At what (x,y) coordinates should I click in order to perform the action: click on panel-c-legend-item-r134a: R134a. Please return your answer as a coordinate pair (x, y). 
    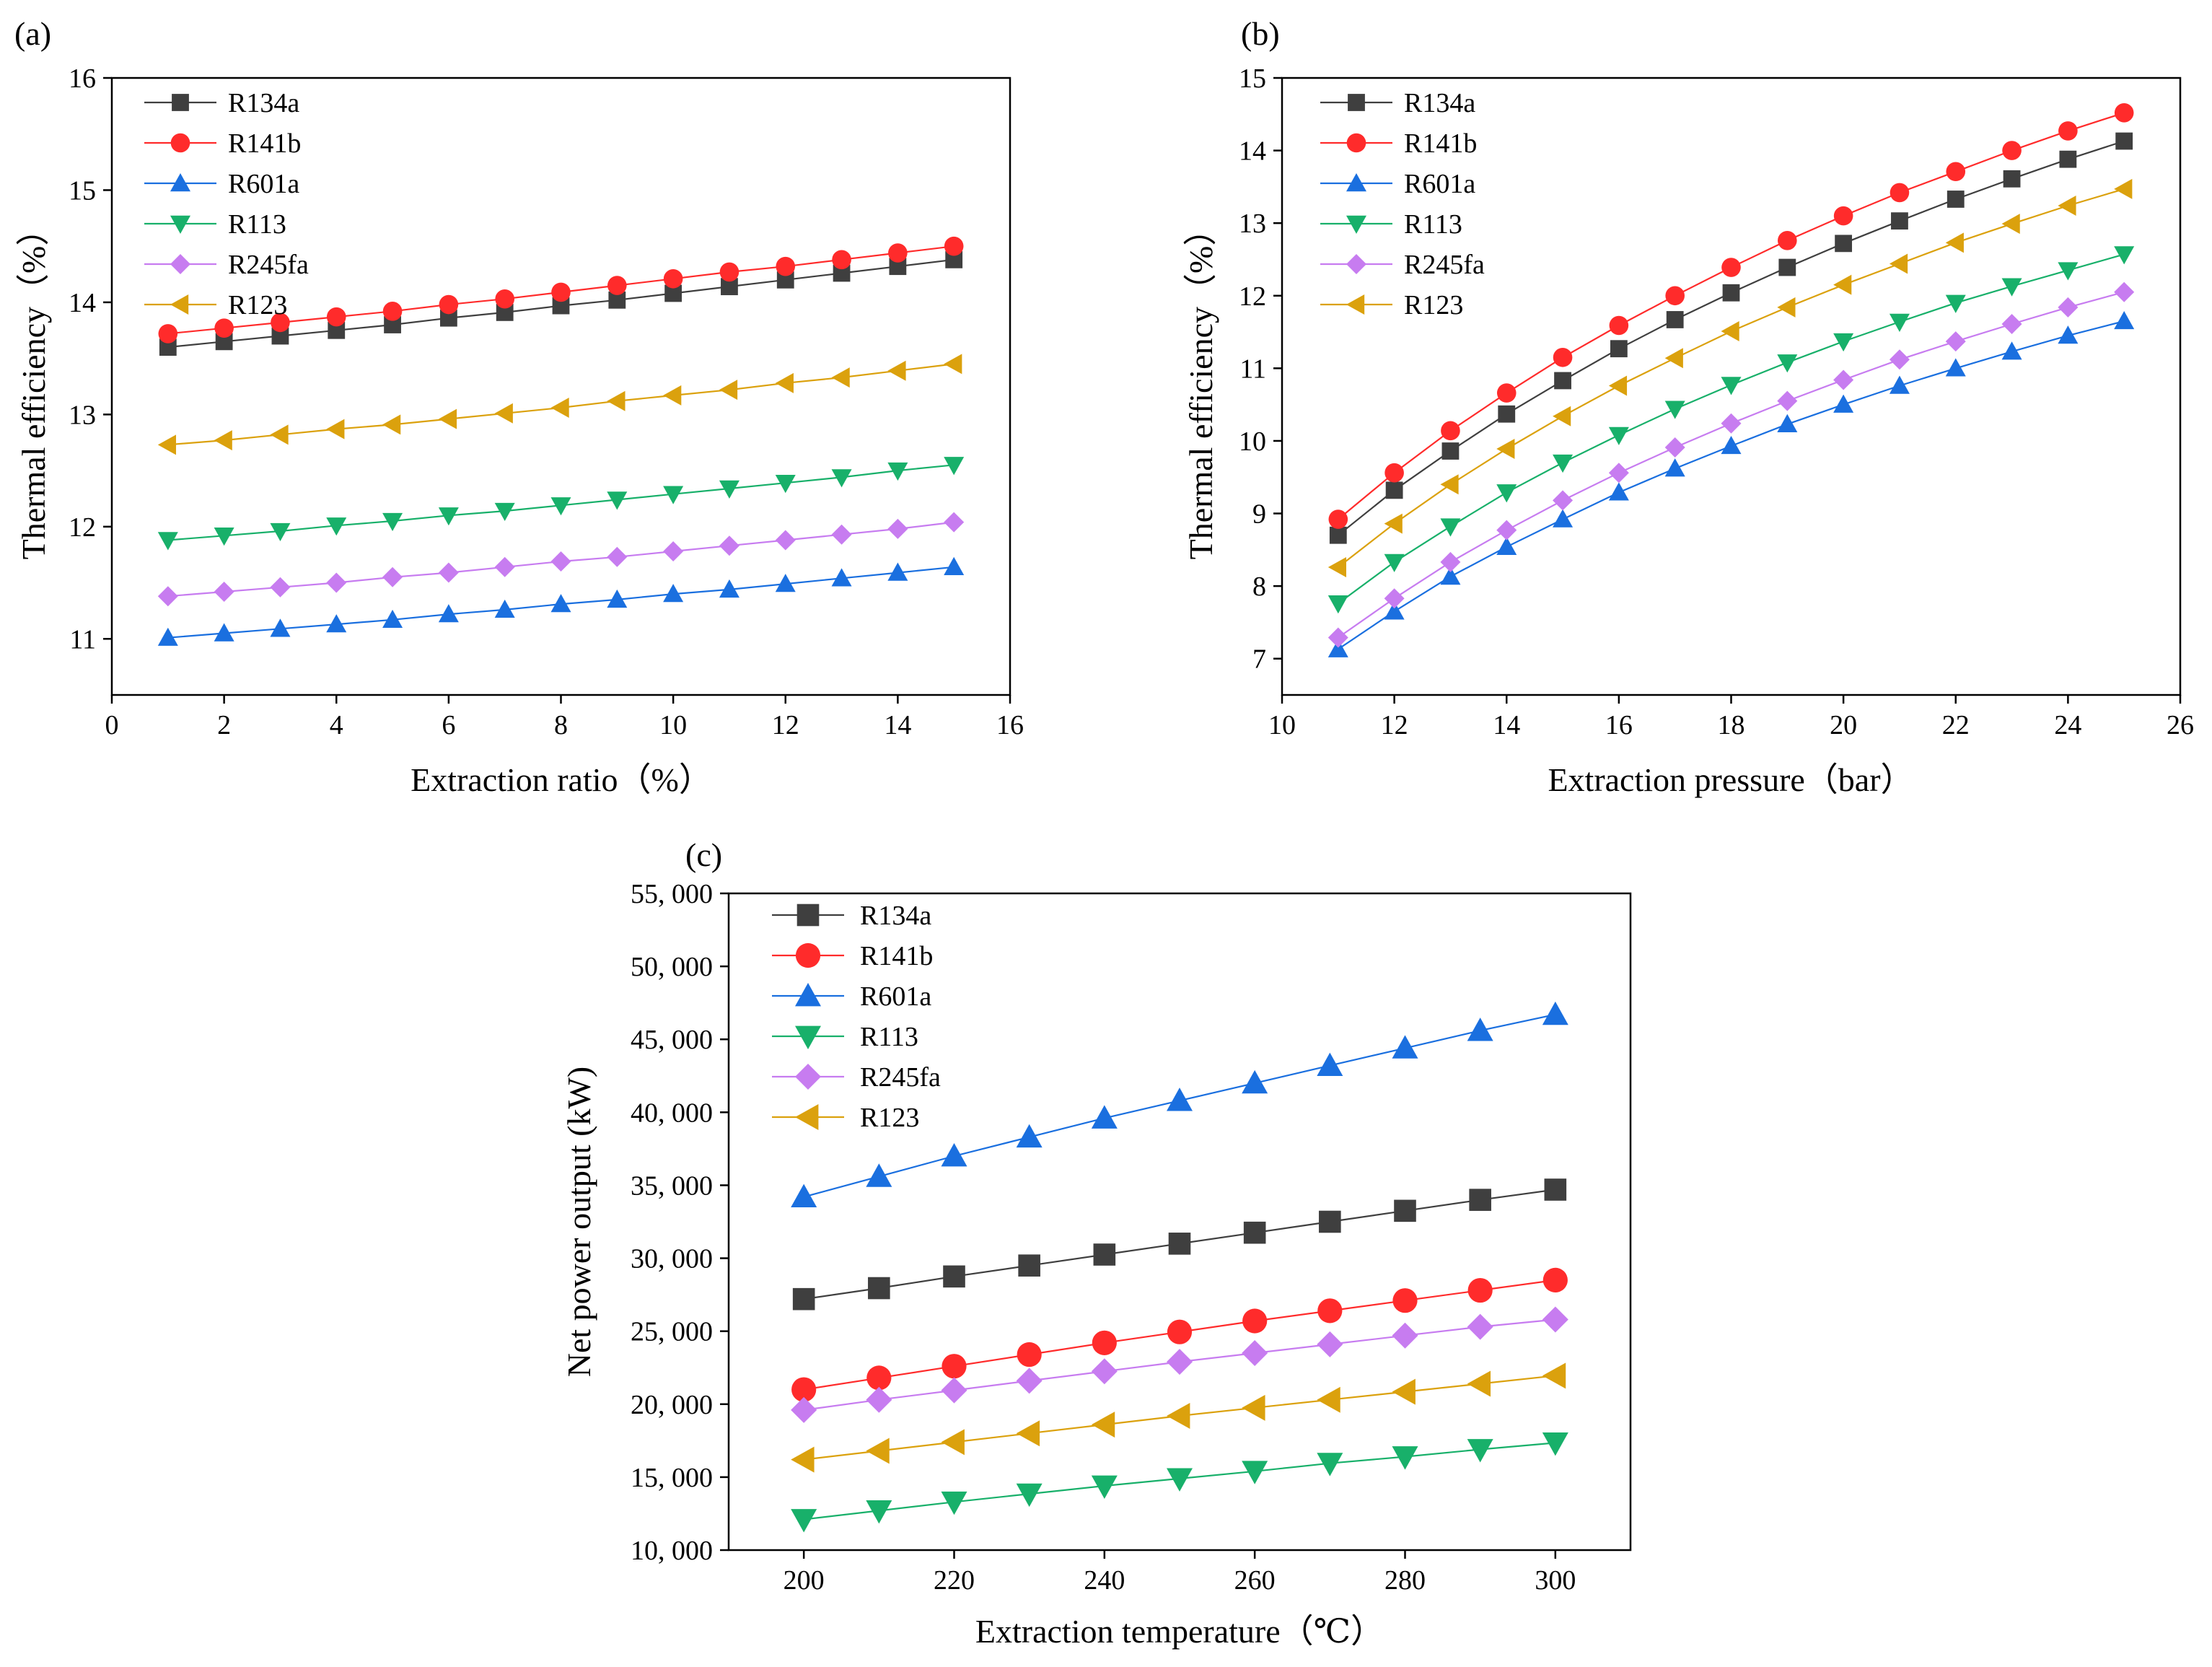
    Looking at the image, I should click on (851, 916).